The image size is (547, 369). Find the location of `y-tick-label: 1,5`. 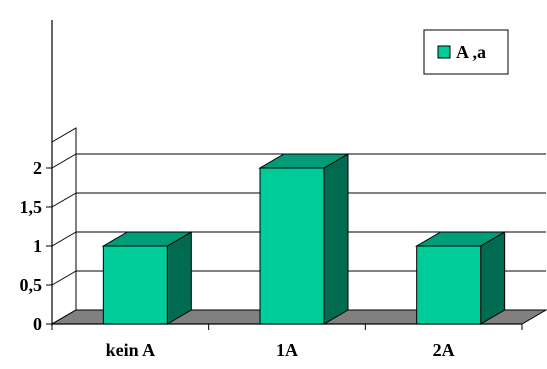

y-tick-label: 1,5 is located at coordinates (31, 207).